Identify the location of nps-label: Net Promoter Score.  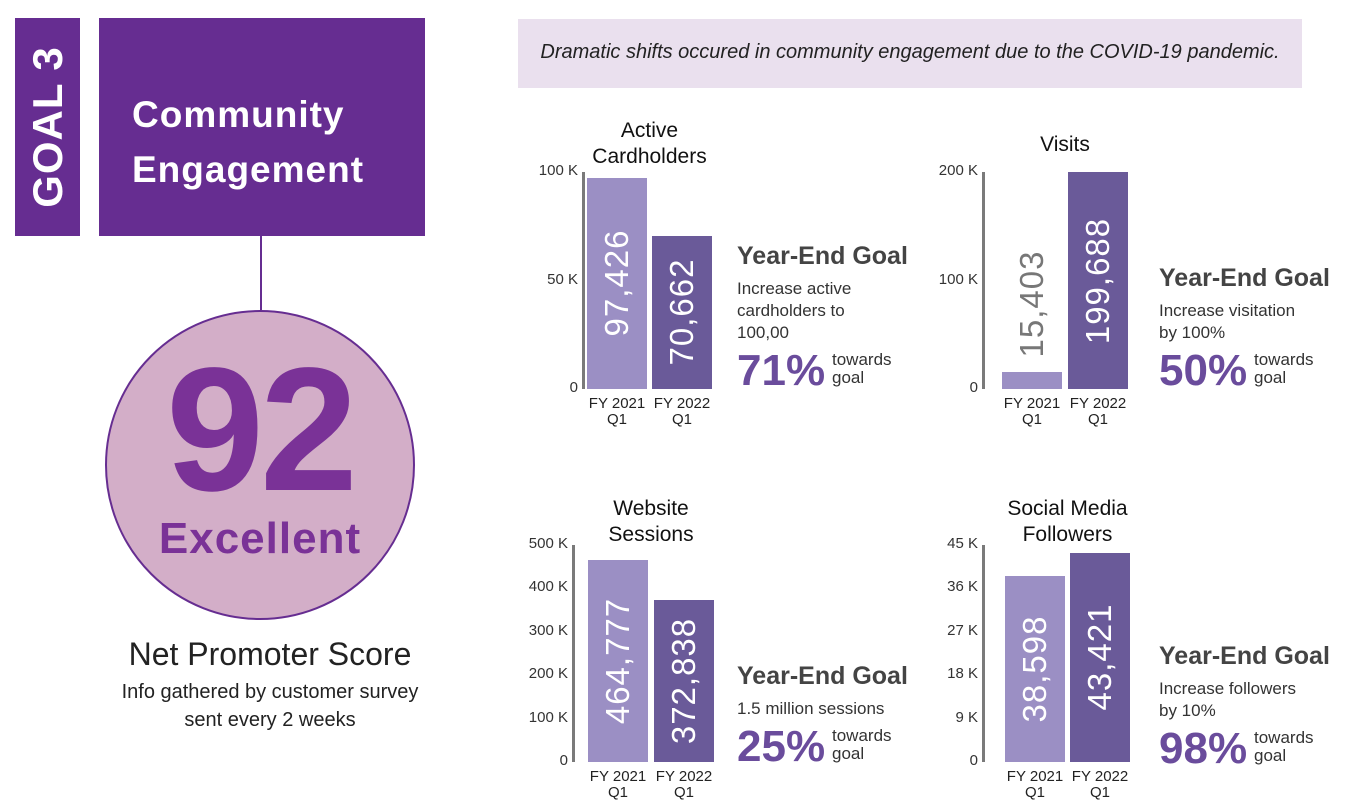
(270, 654).